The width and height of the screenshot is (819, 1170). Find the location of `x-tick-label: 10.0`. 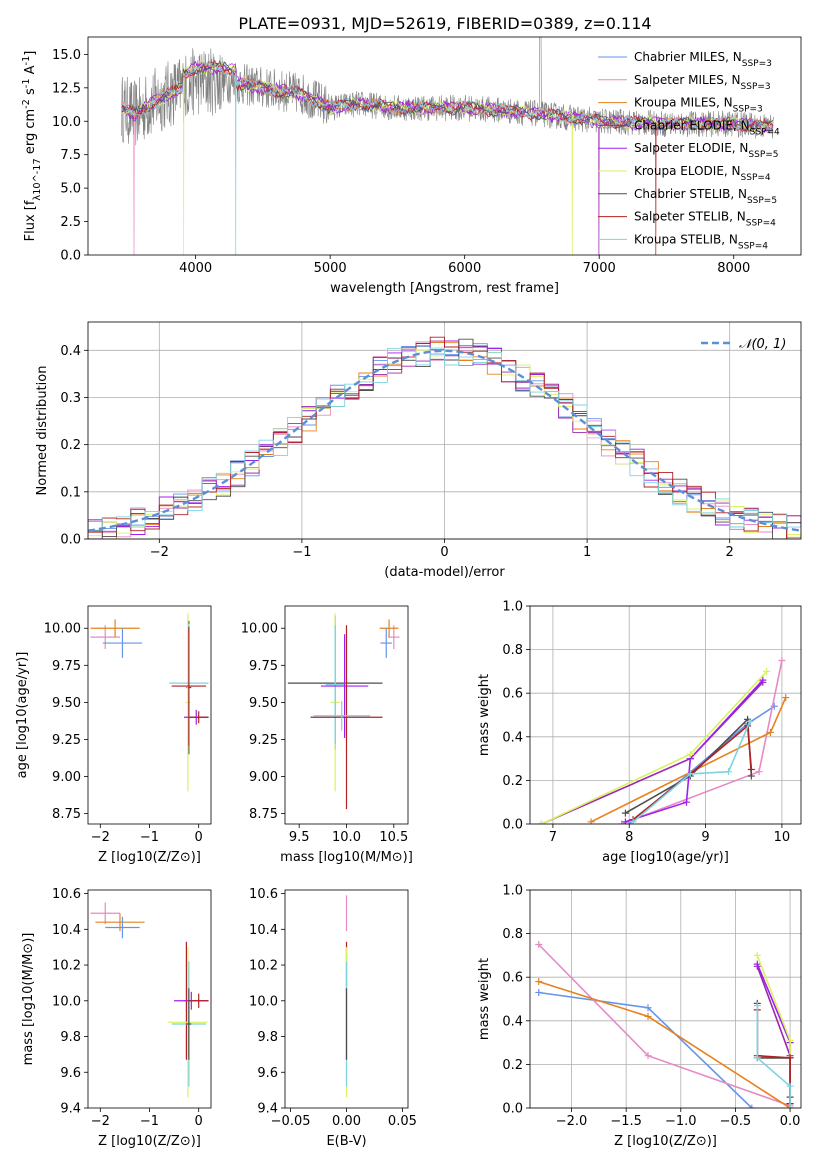

x-tick-label: 10.0 is located at coordinates (346, 837).